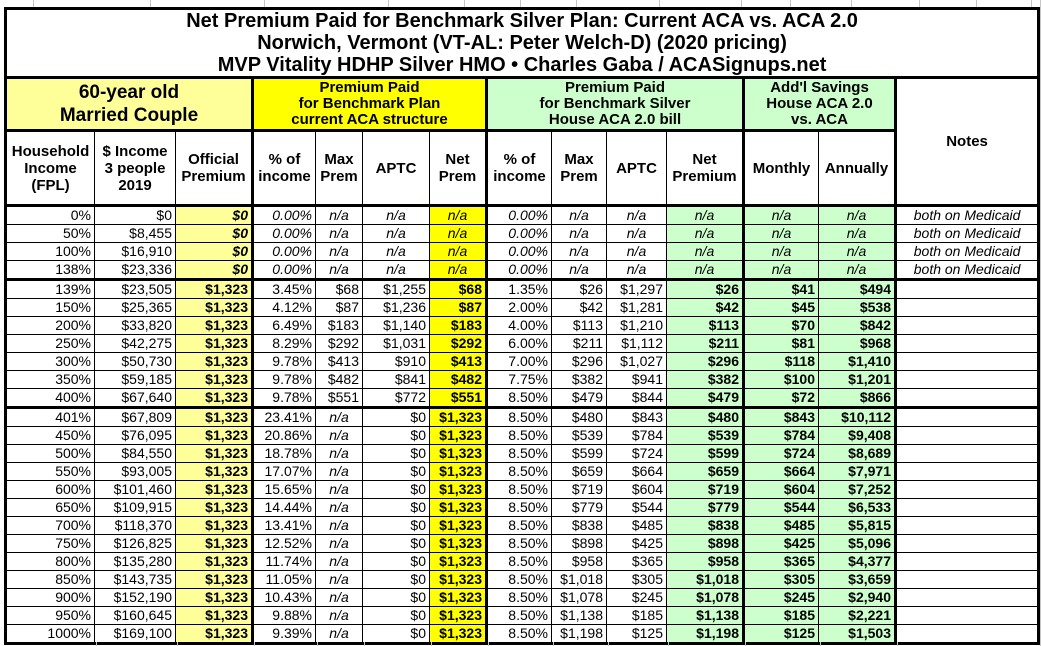 This screenshot has height=646, width=1042. What do you see at coordinates (857, 525) in the screenshot?
I see `cell-r17-savings-annually: $5,815` at bounding box center [857, 525].